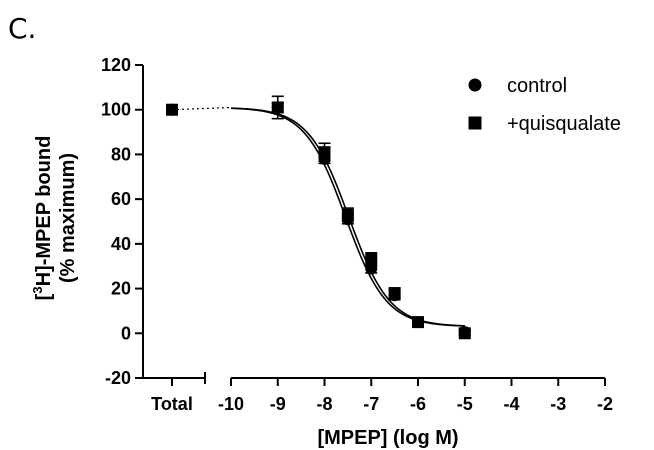 Image resolution: width=654 pixels, height=450 pixels. What do you see at coordinates (116, 65) in the screenshot?
I see `y-tick-label: 120` at bounding box center [116, 65].